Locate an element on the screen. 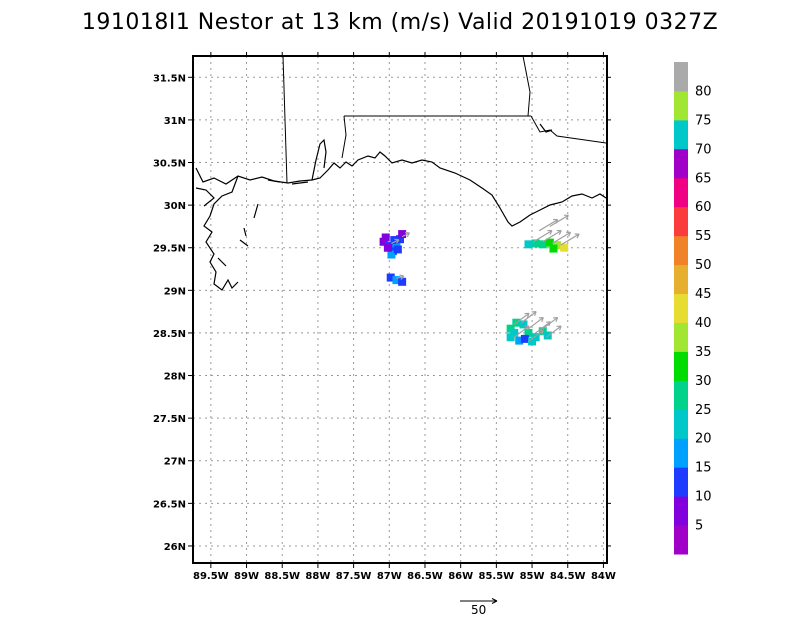  colorbar-label: 50 is located at coordinates (703, 265).